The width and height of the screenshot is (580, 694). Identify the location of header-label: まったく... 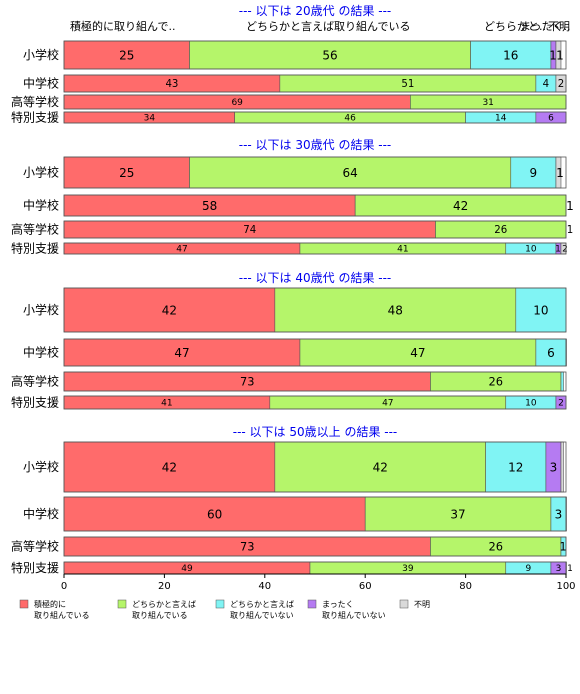
(545, 26).